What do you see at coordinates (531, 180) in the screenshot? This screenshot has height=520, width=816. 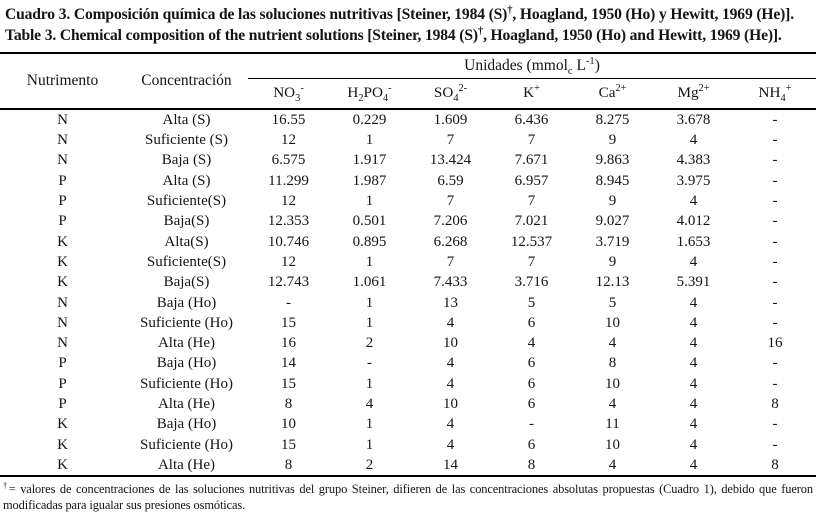 I see `value-cell: 6.957` at bounding box center [531, 180].